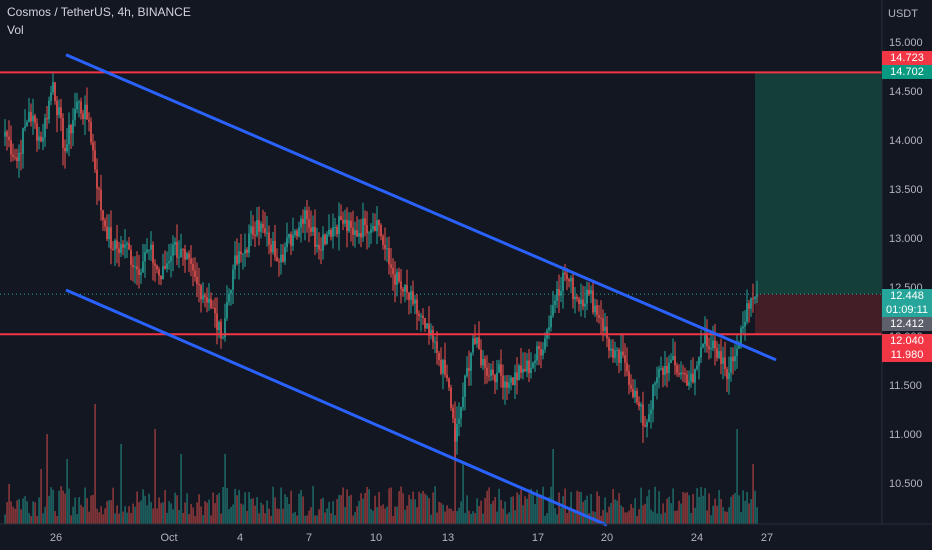 The image size is (932, 550). What do you see at coordinates (818, 183) in the screenshot?
I see `profit-zone` at bounding box center [818, 183].